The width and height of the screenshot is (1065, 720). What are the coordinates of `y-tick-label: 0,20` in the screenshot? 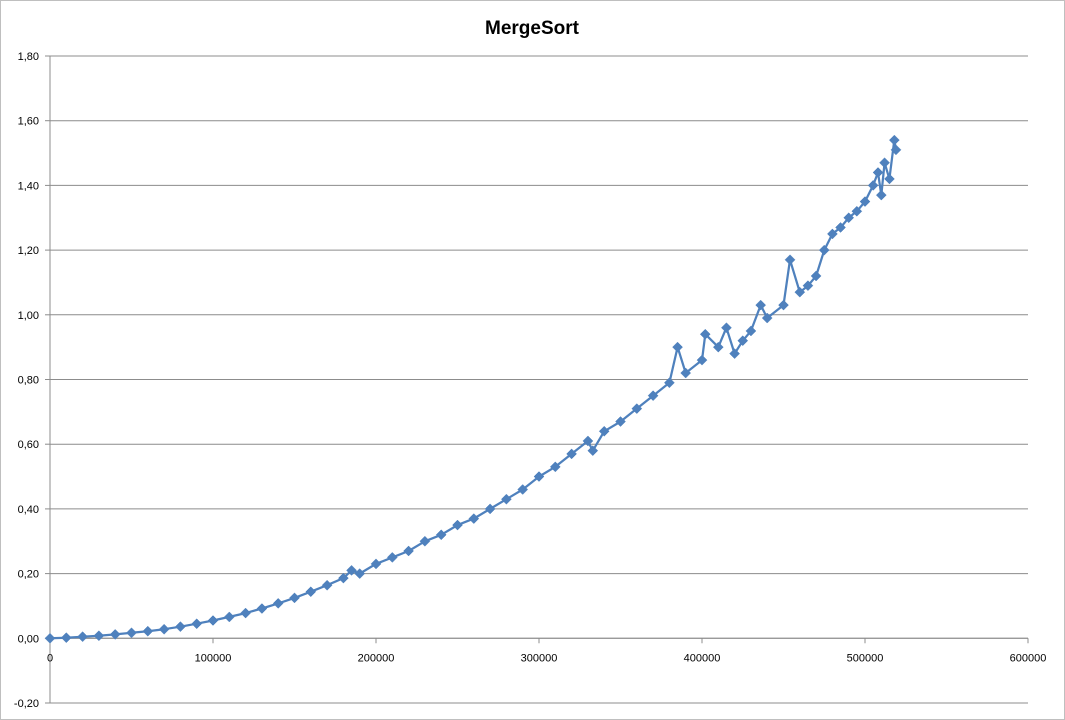 It's located at (28, 575).